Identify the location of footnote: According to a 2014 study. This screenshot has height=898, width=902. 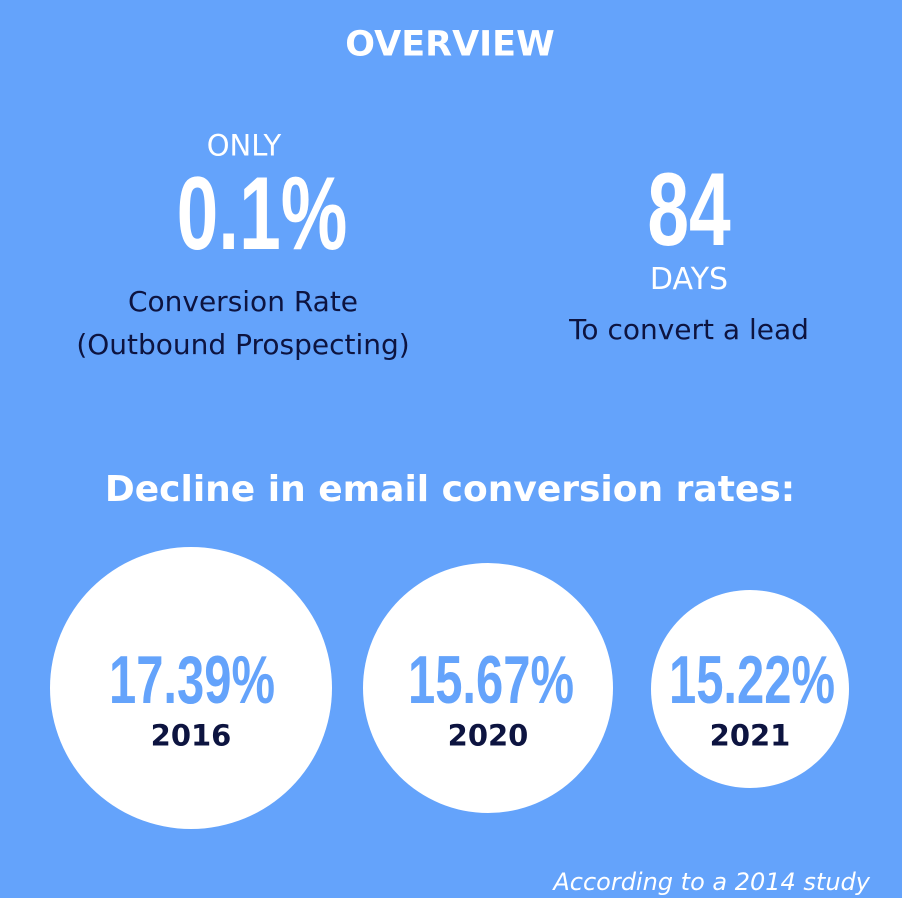
(711, 882).